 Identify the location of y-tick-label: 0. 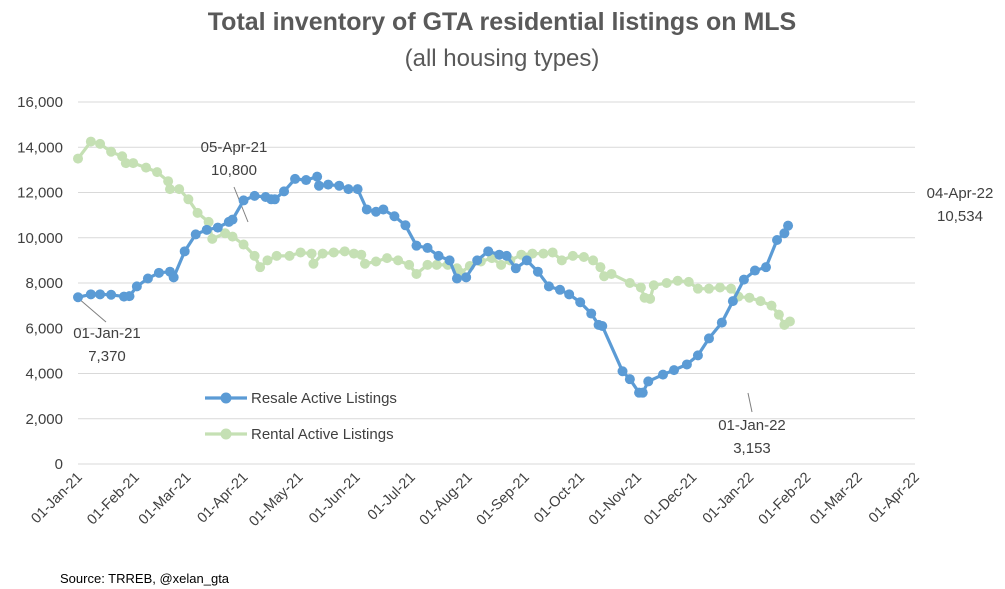
(59, 464).